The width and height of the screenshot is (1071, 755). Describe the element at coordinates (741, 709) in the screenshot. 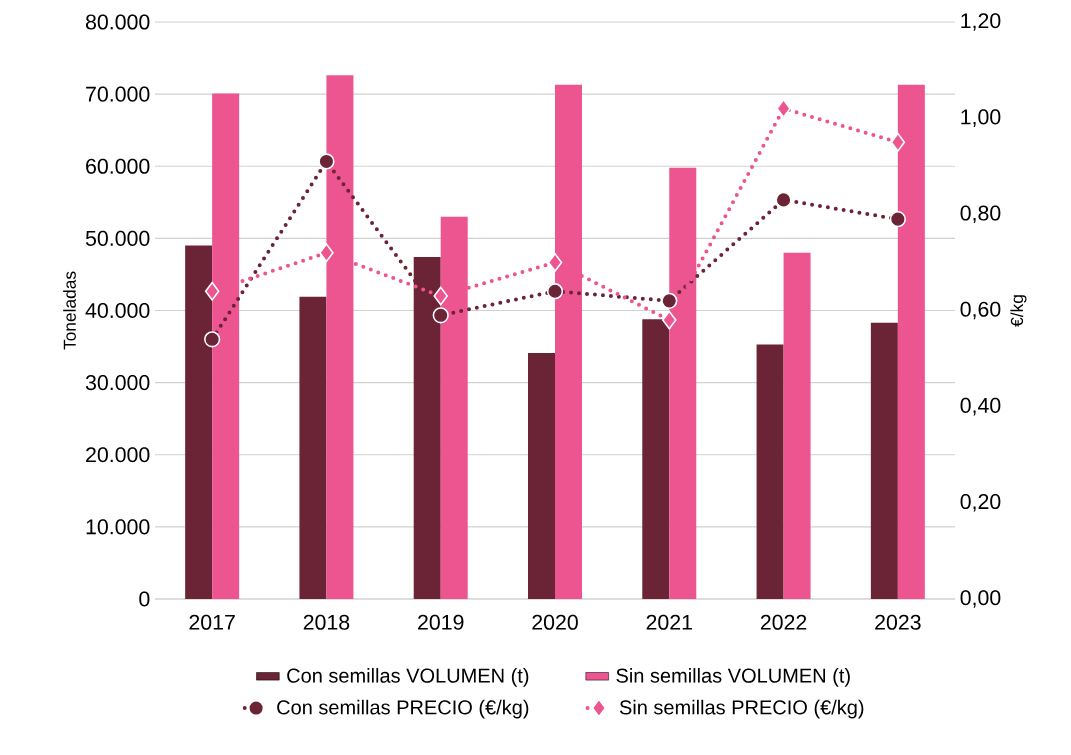

I see `legend-label: Sin semillas PRECIO (€/kg)` at that location.